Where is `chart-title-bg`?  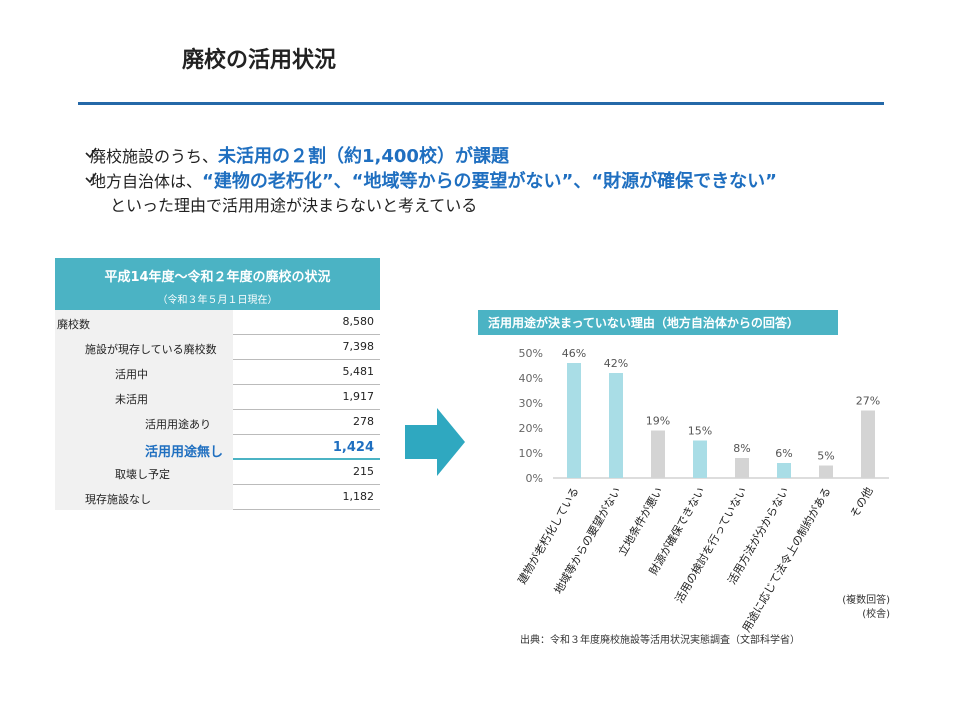
chart-title-bg is located at coordinates (658, 322).